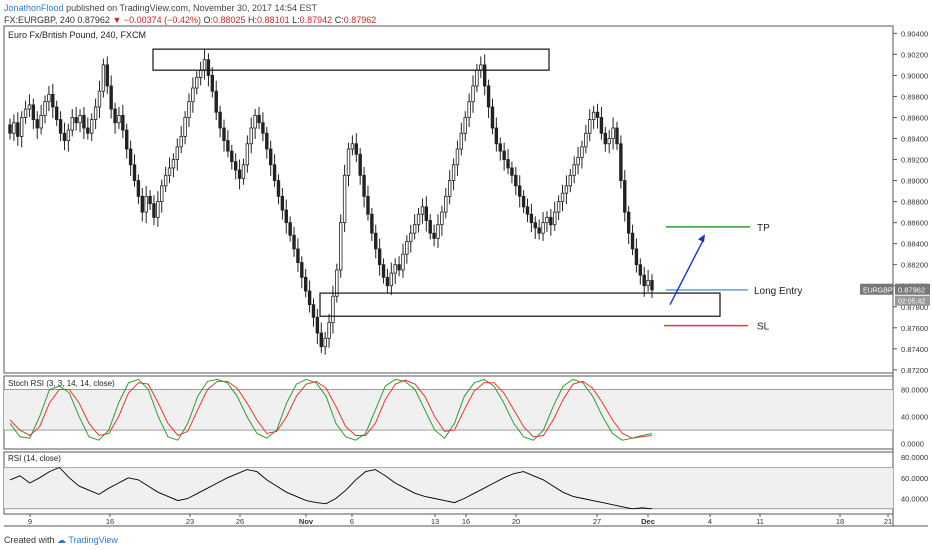  Describe the element at coordinates (316, 20) in the screenshot. I see `low-value: 0.87942` at that location.